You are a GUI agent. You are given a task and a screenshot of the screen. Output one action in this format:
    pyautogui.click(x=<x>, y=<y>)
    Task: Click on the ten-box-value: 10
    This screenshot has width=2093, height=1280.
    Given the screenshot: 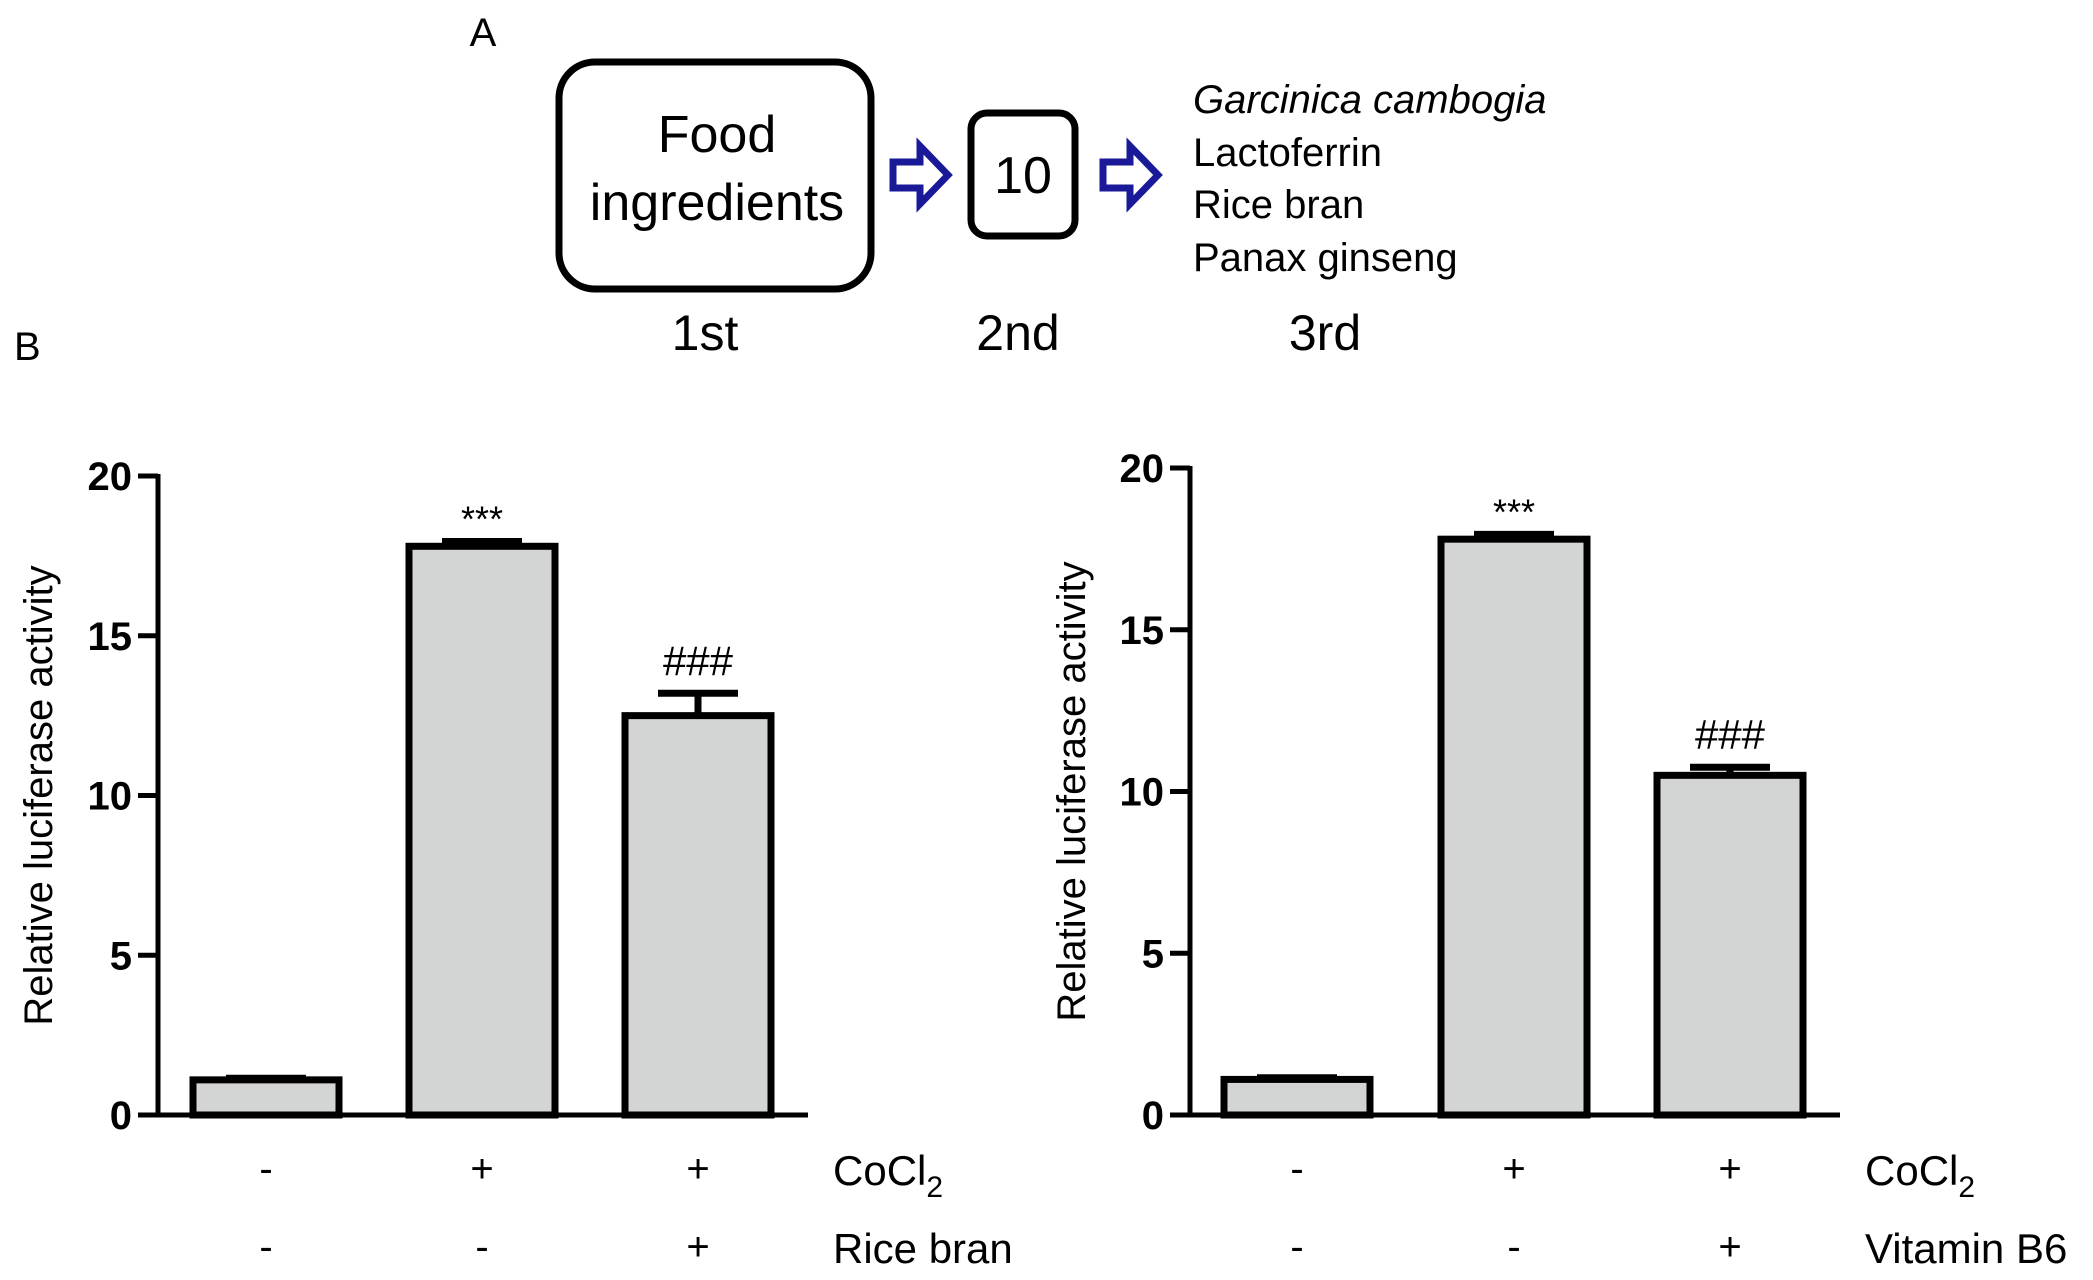 What is the action you would take?
    pyautogui.click(x=1023, y=176)
    